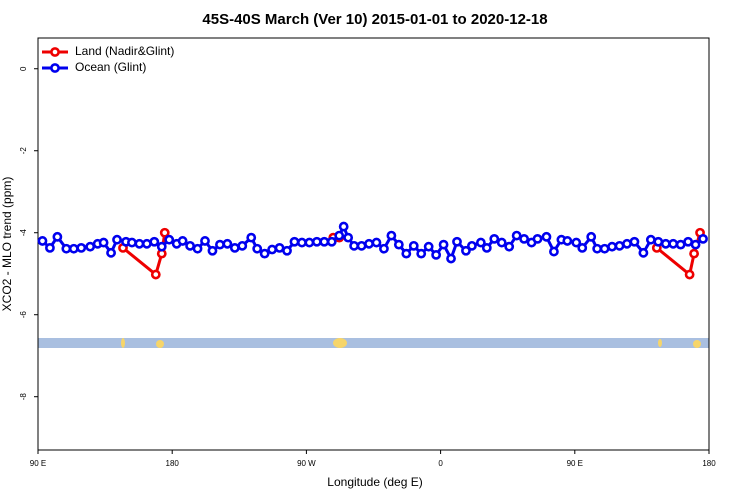 The width and height of the screenshot is (750, 500). Describe the element at coordinates (23, 151) in the screenshot. I see `y-tick-label: -2` at that location.